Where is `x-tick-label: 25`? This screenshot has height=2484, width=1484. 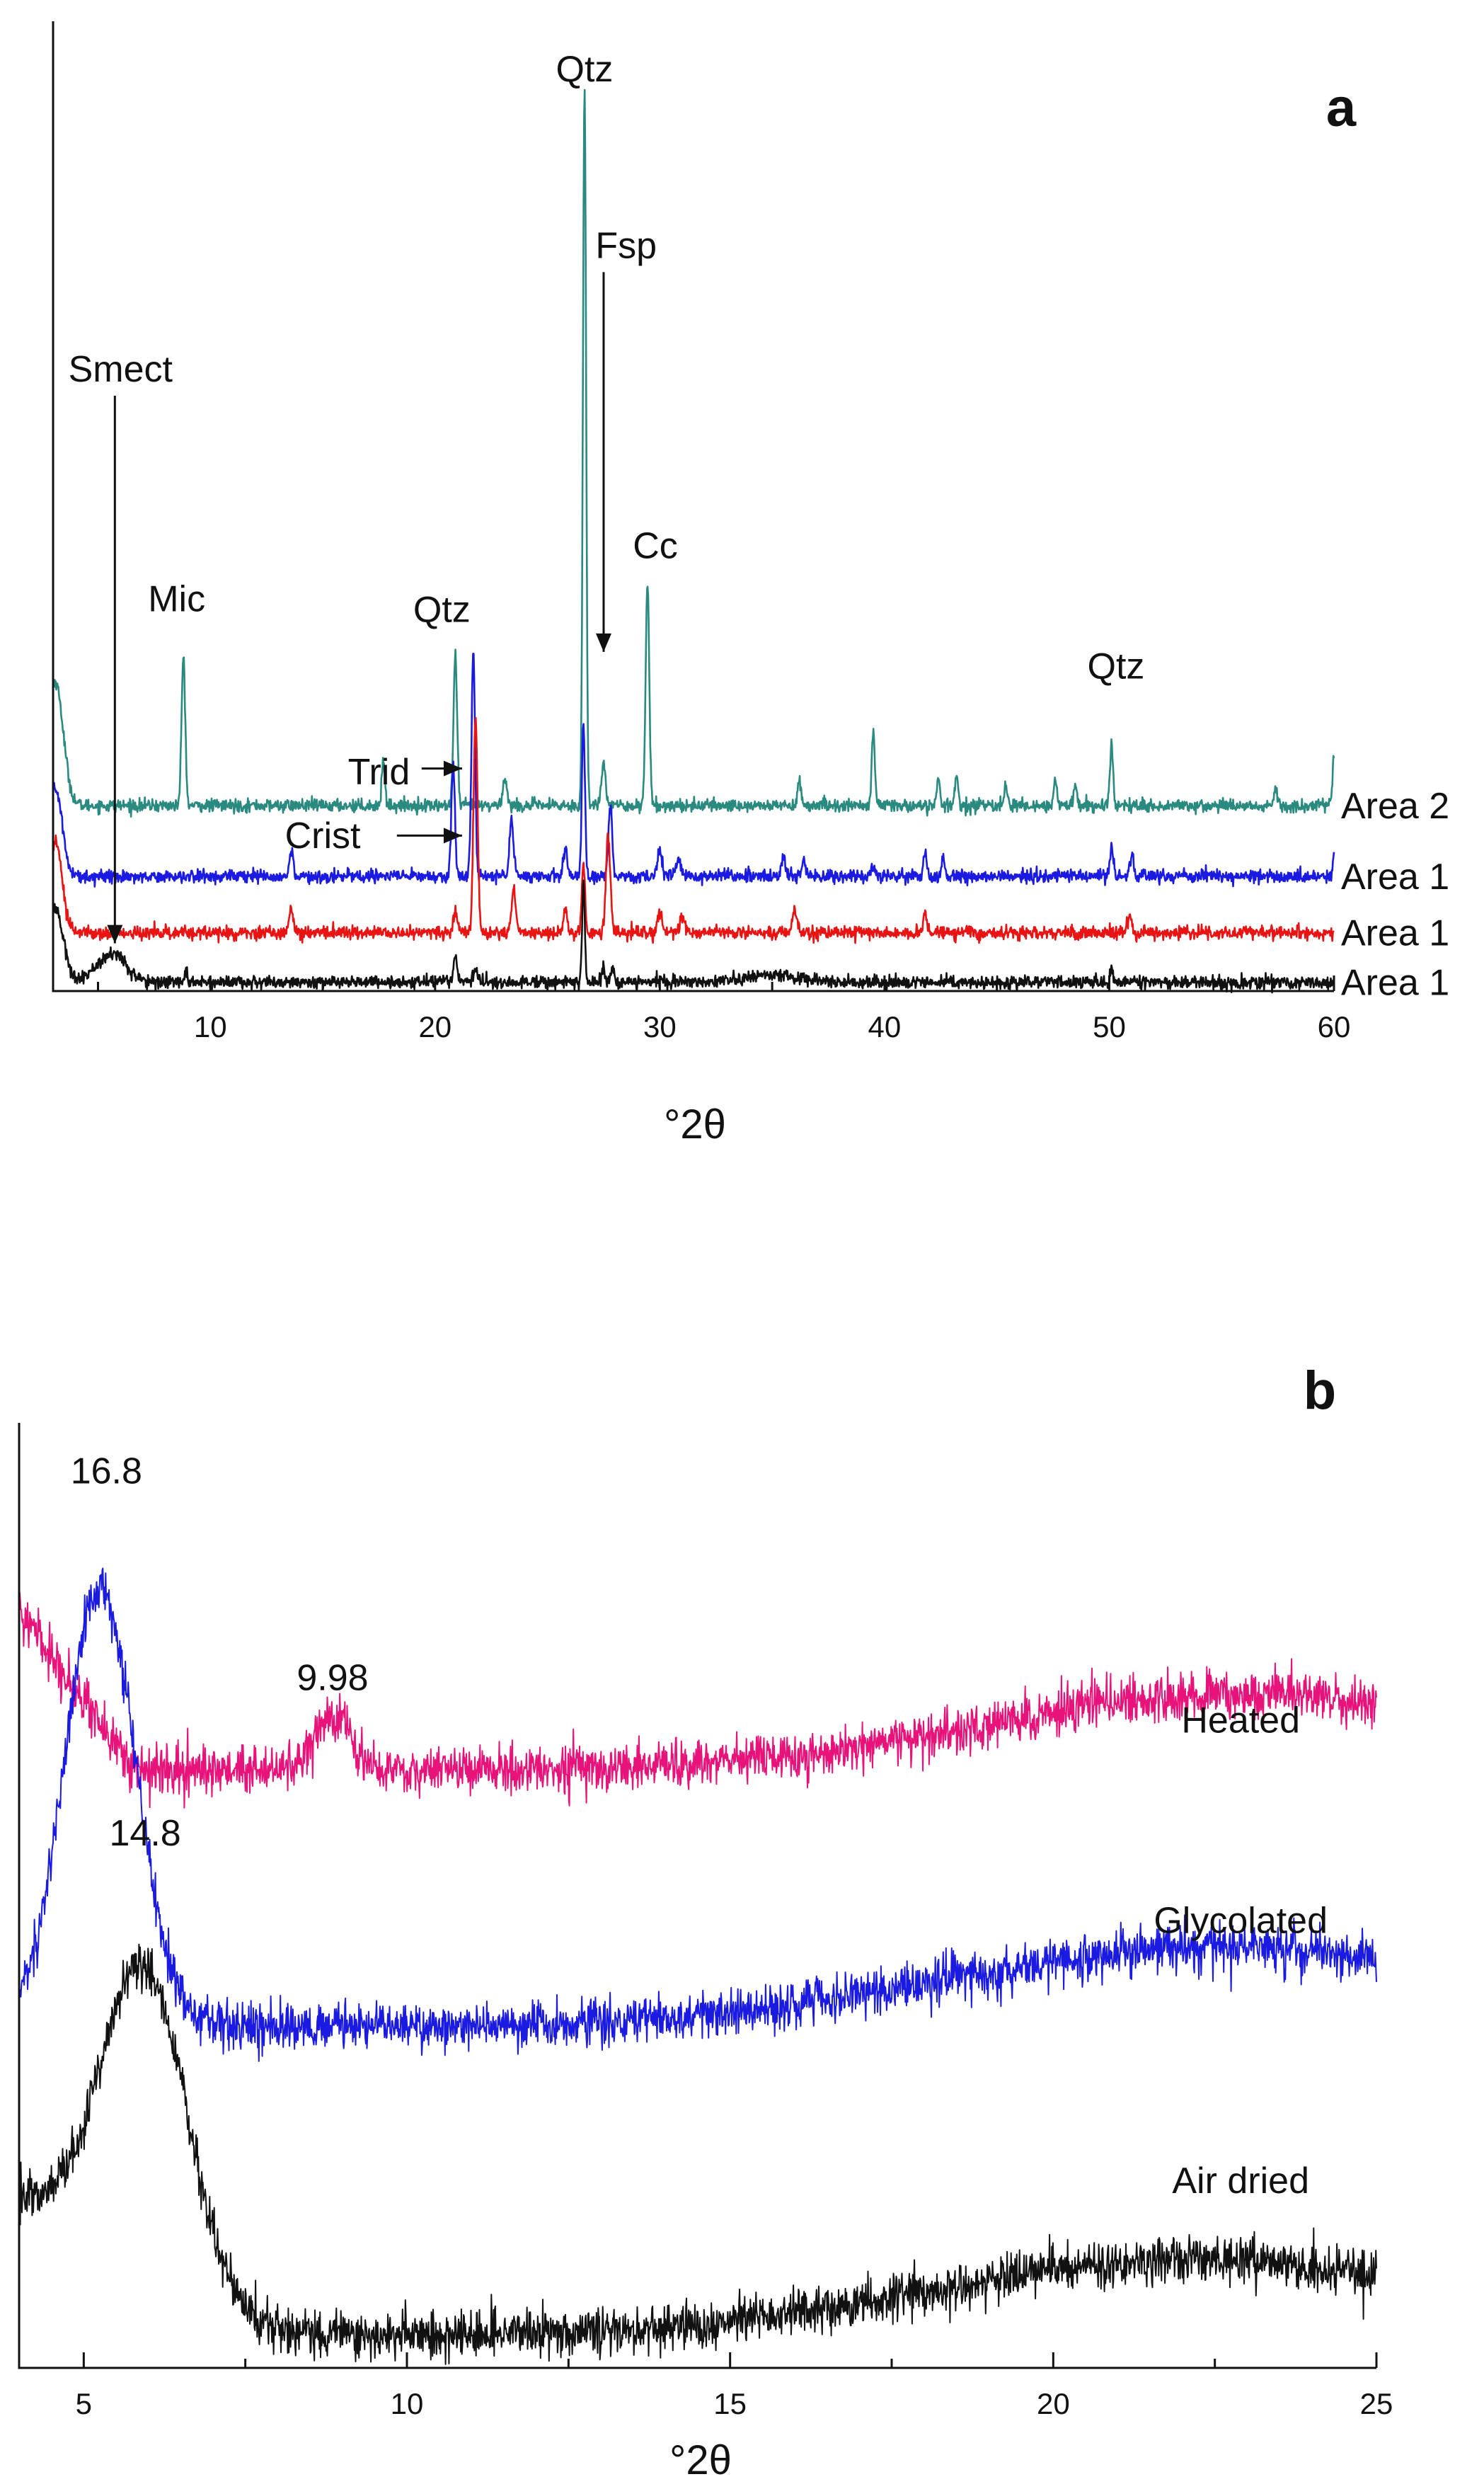 x-tick-label: 25 is located at coordinates (1376, 2403).